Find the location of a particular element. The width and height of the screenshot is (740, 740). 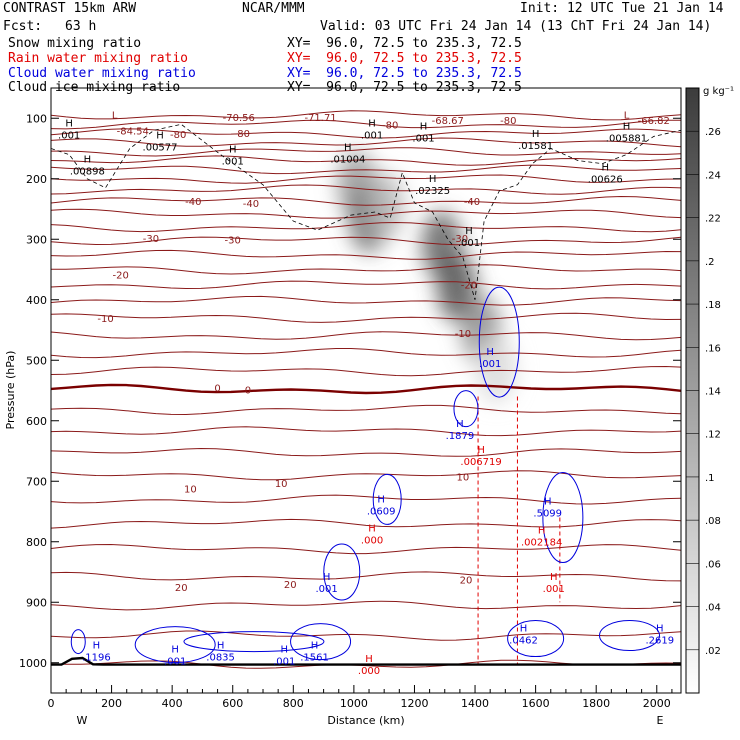

init-time: Init: 12 UTC Tue 21 Jan 14 is located at coordinates (622, 8).